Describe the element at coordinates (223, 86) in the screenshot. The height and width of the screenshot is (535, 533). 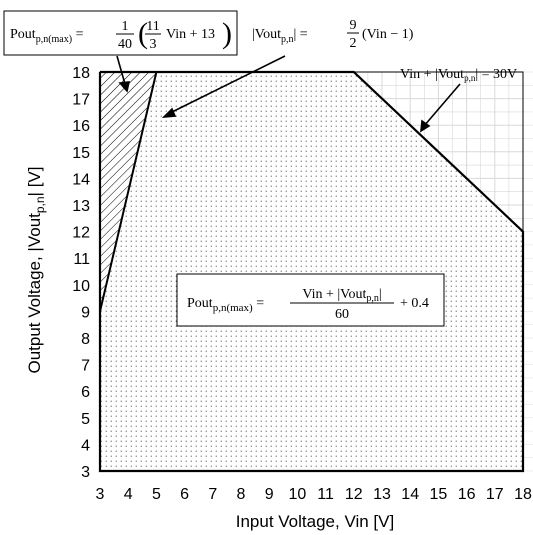
I see `arrow-to-slanted-boundary` at that location.